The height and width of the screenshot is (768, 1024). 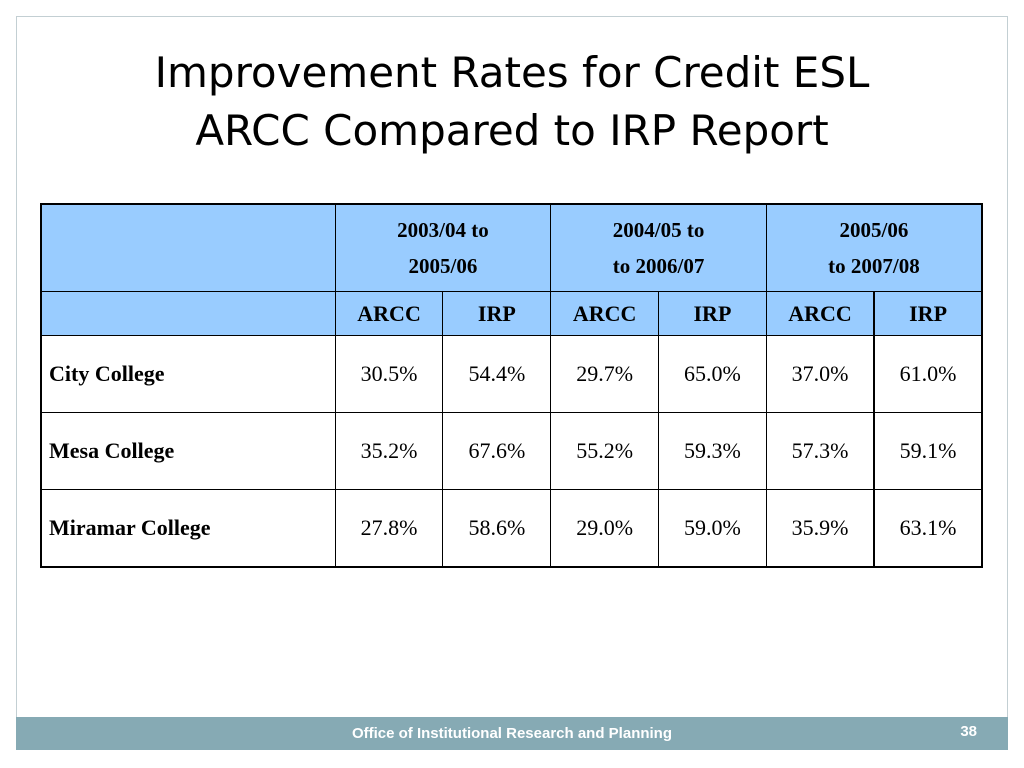 I want to click on rate-cell: 30.5%, so click(x=389, y=374).